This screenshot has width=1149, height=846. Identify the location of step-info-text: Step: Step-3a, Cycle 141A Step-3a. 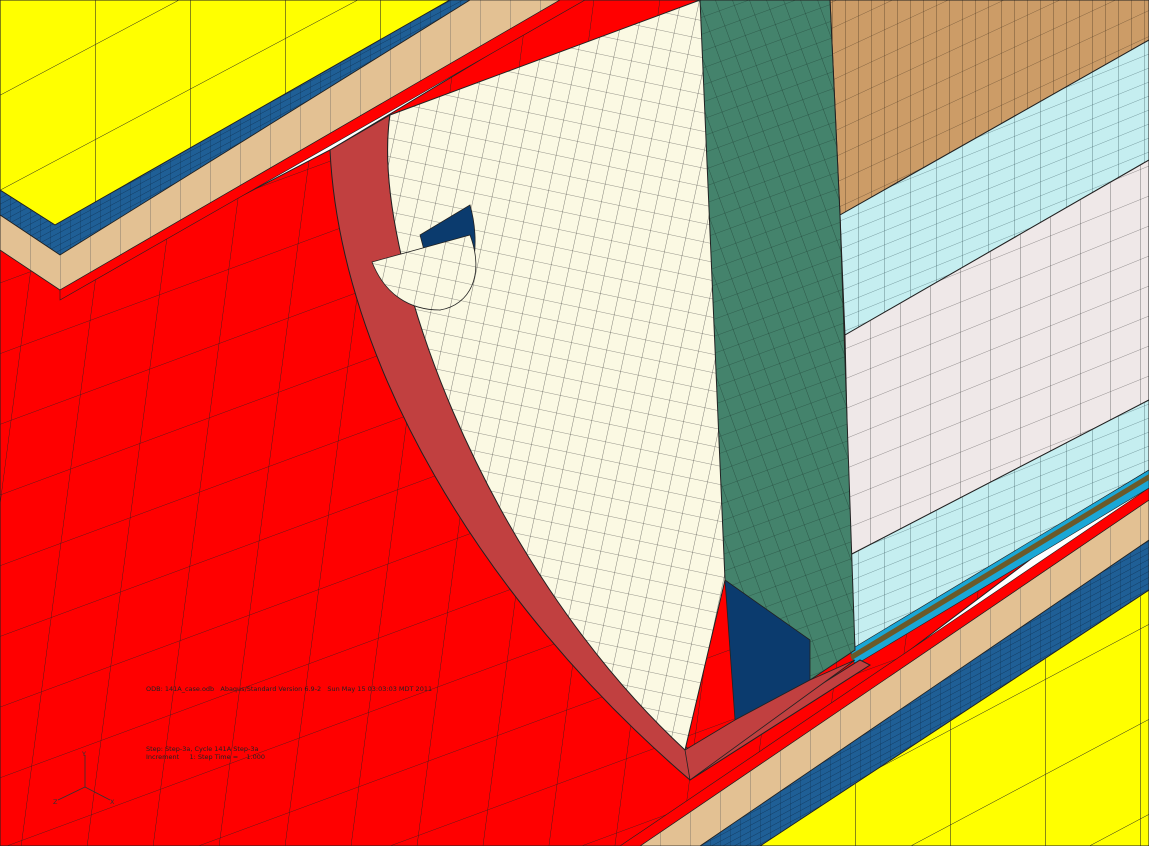
(202, 749).